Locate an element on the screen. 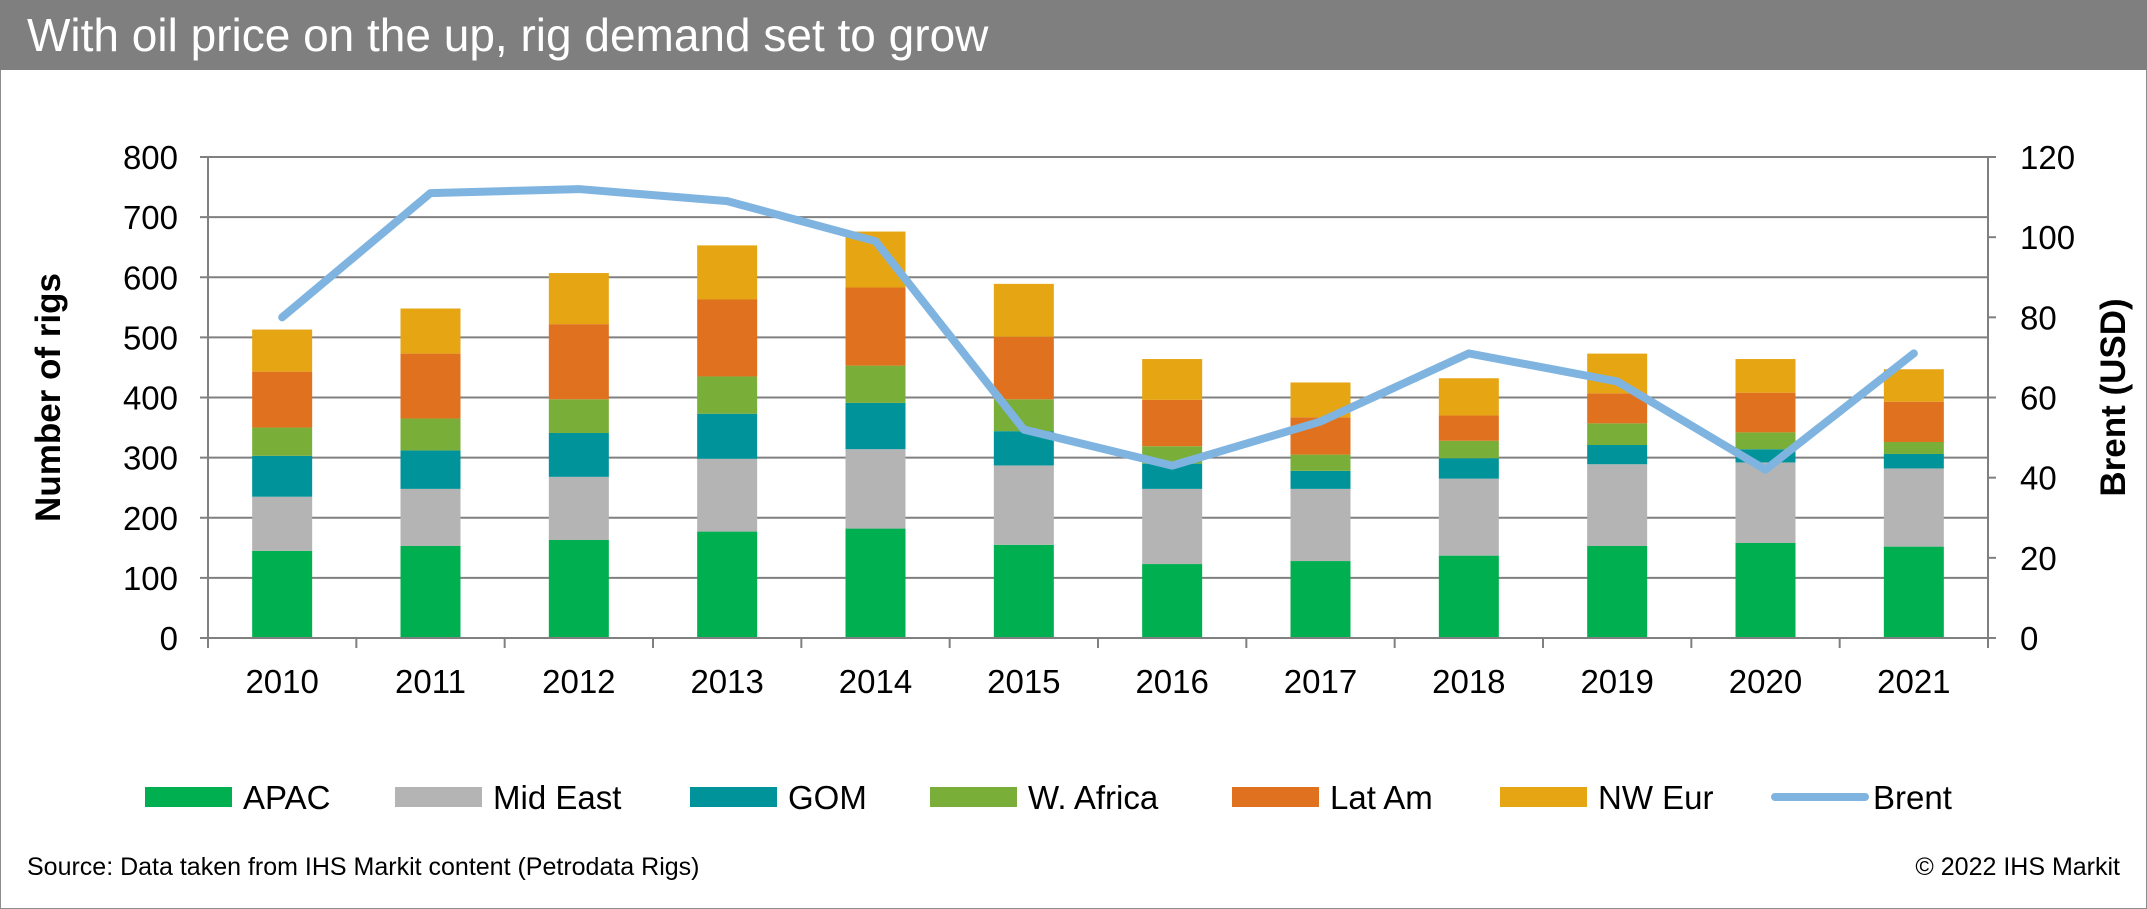  bar-apac-2021 is located at coordinates (1913, 592).